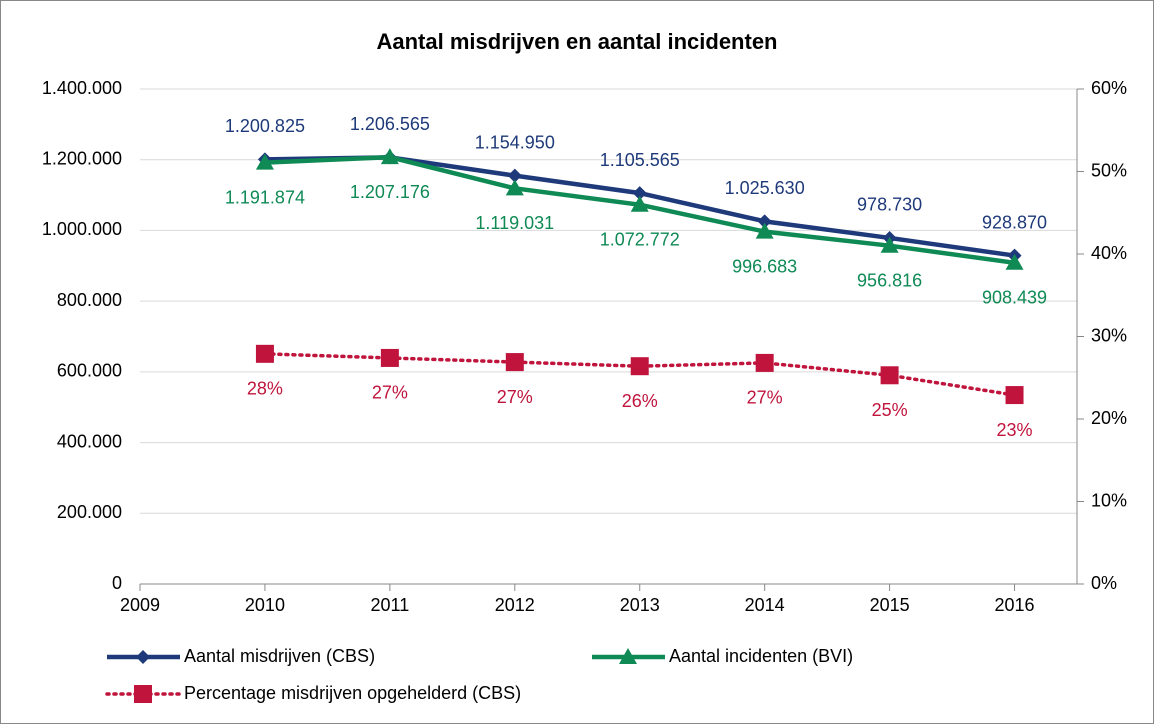 The image size is (1154, 724). Describe the element at coordinates (265, 605) in the screenshot. I see `x-tick-label: 2010` at that location.